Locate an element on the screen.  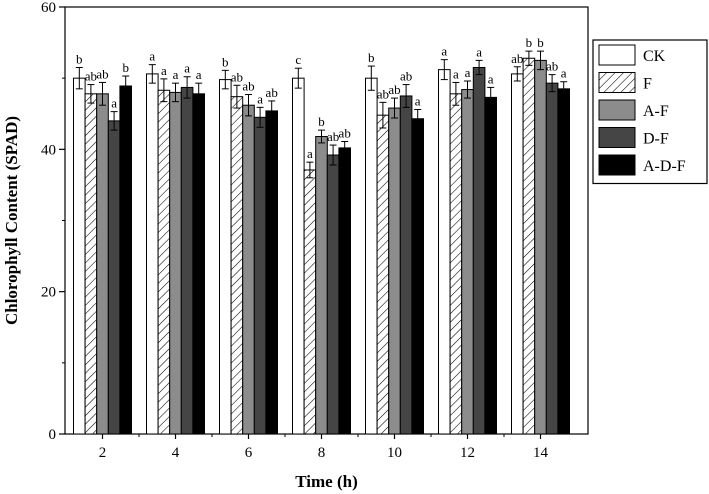
y-tick-label-20: 20 is located at coordinates (48, 293).